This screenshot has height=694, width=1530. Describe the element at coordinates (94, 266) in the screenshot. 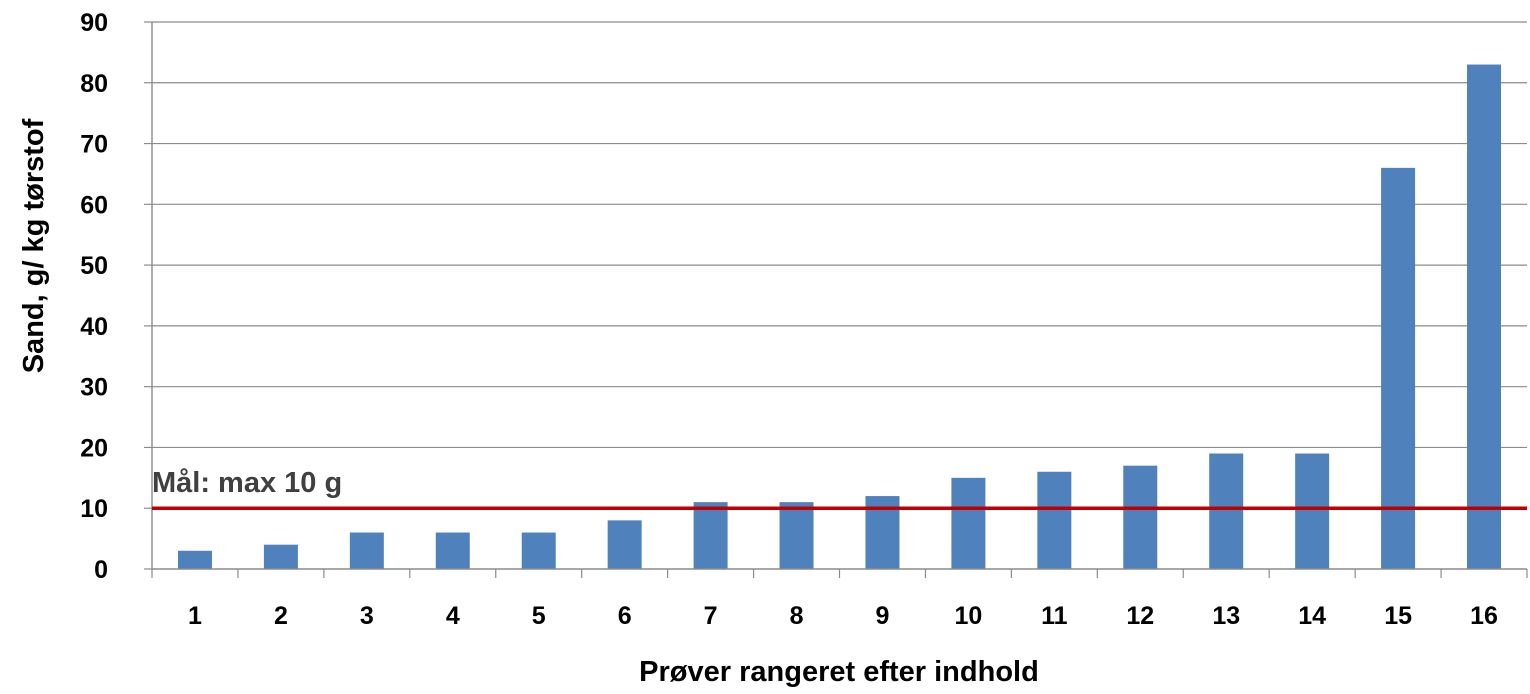

I see `y-tick-label-50: 50` at that location.